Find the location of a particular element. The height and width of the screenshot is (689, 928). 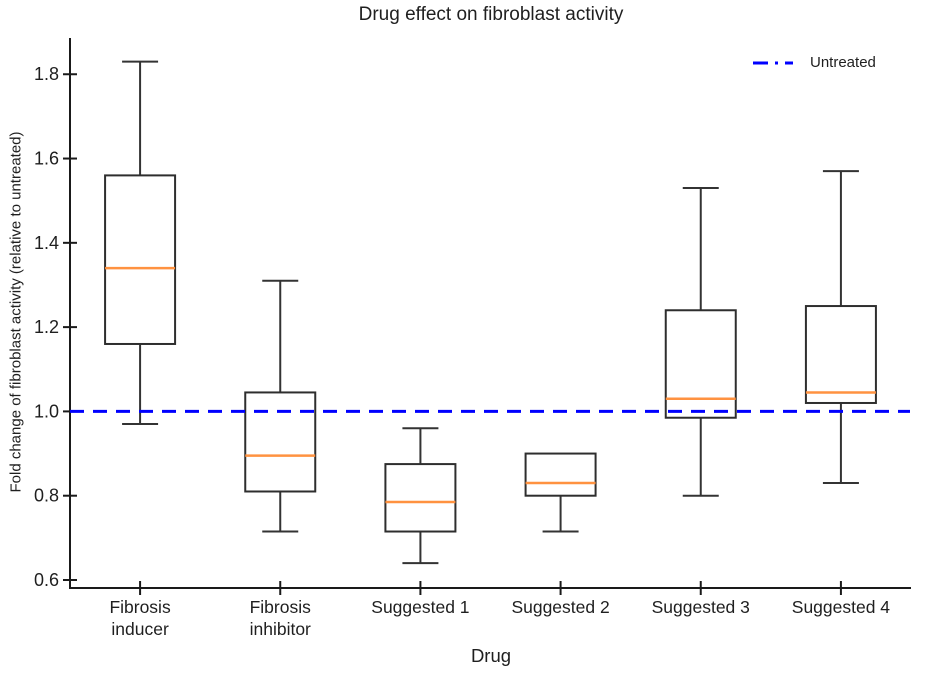

x-tick-label: Fibrosis inducer is located at coordinates (140, 618).